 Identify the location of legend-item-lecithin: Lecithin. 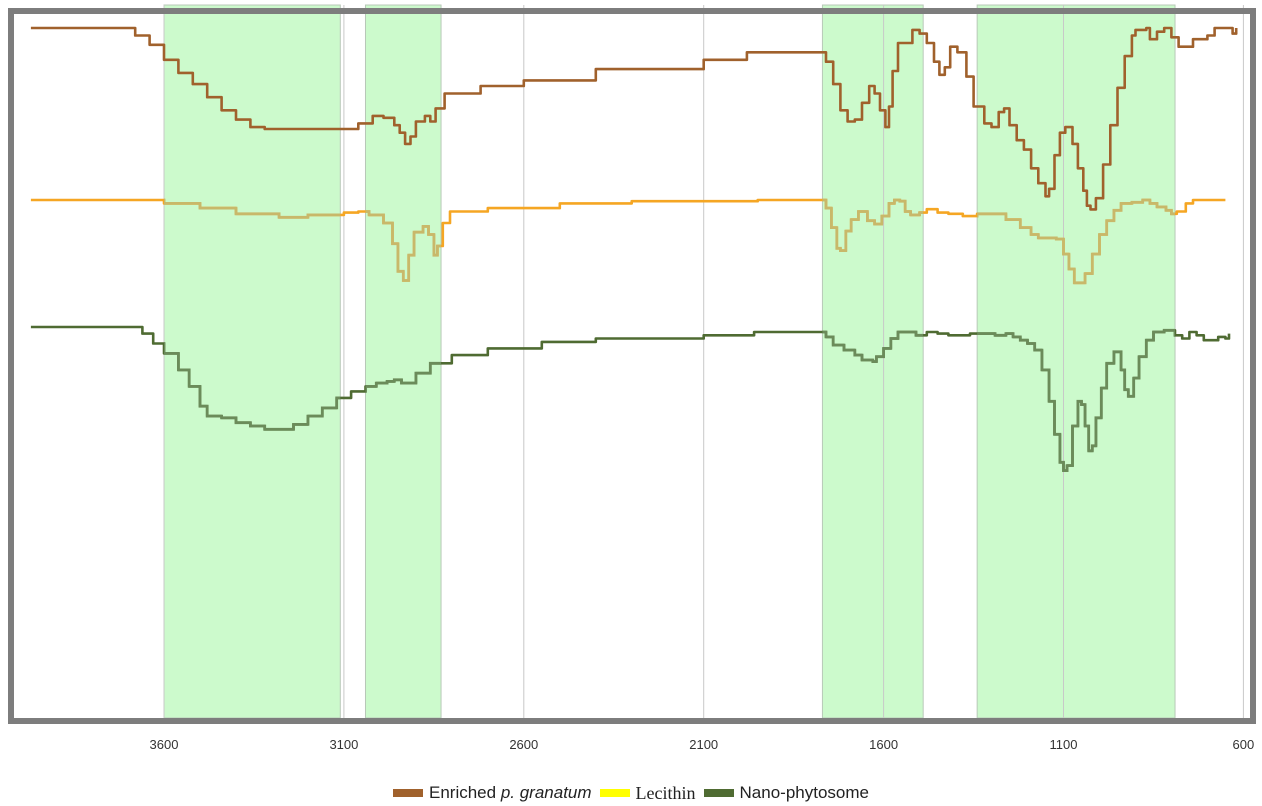
(647, 793).